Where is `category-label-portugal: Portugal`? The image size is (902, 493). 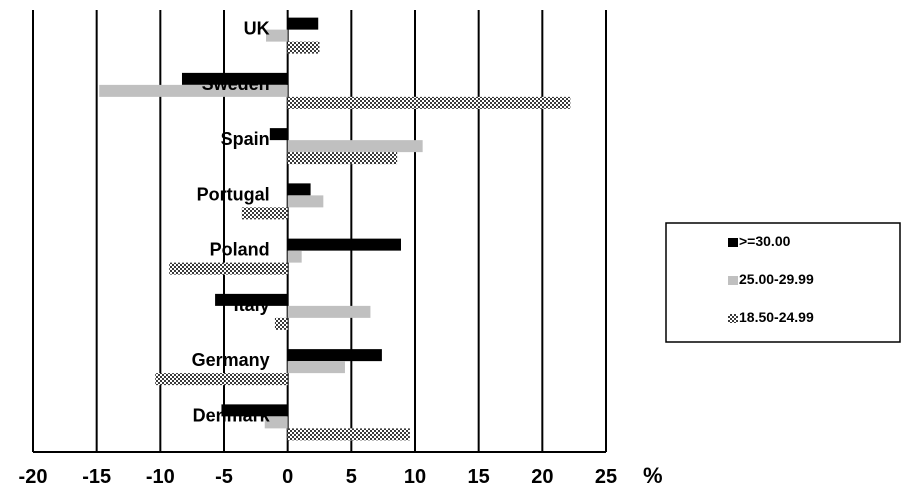
category-label-portugal: Portugal is located at coordinates (233, 194).